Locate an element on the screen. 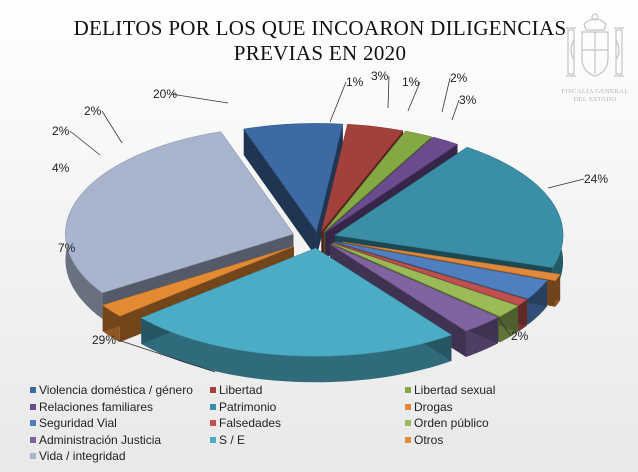 This screenshot has height=472, width=638. legend-item: Administración Justicia is located at coordinates (95, 440).